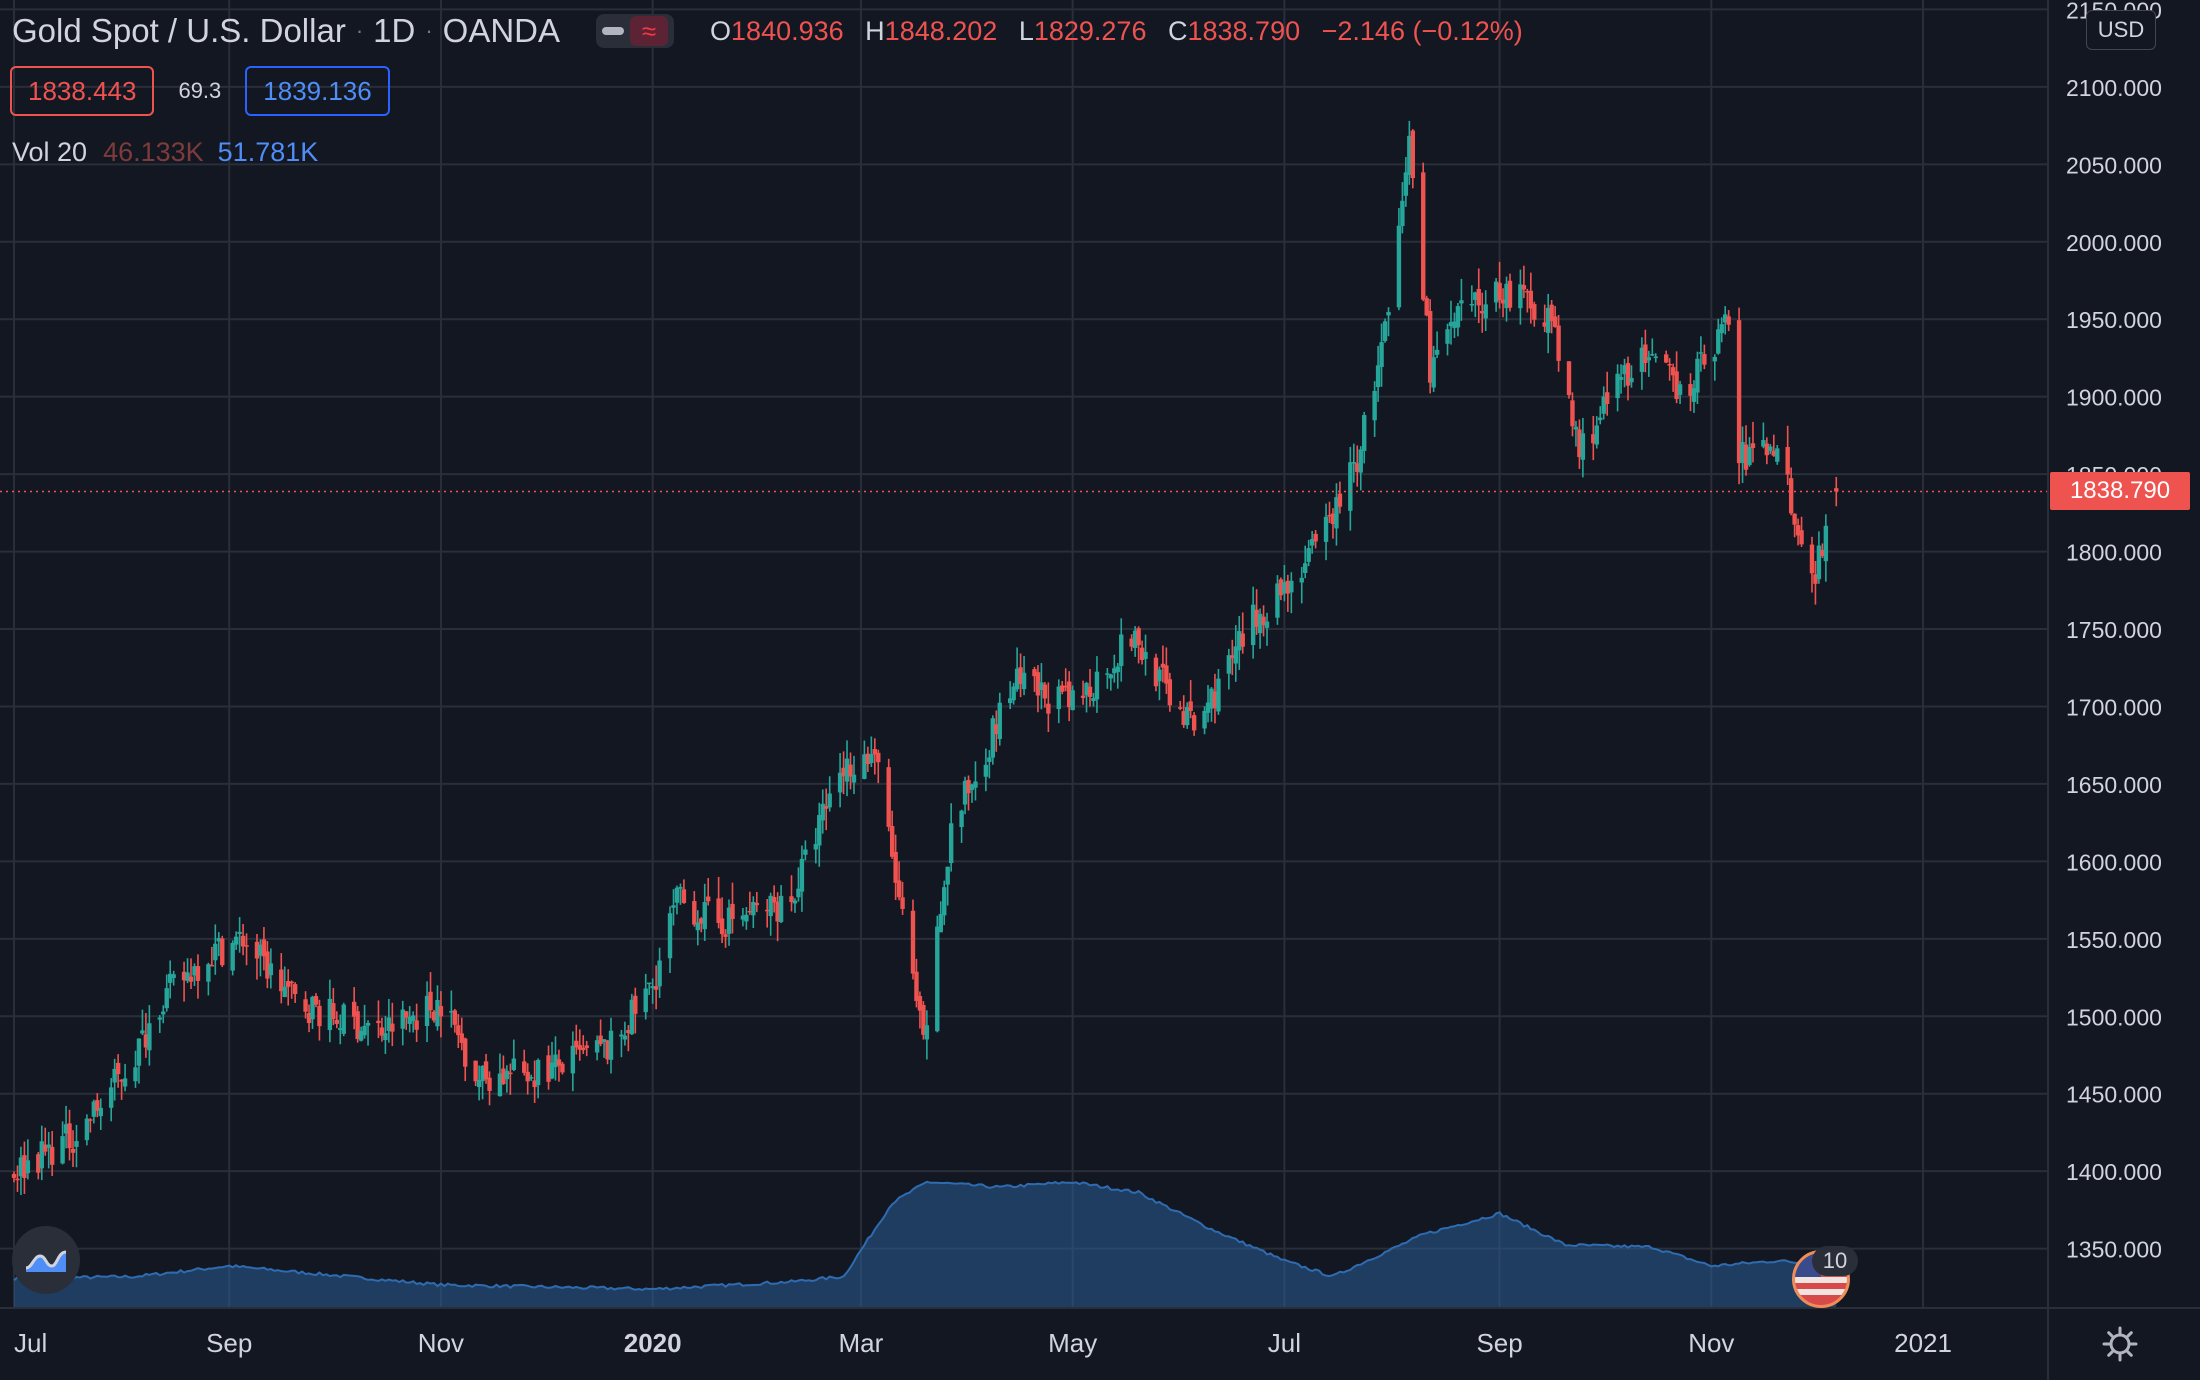  Describe the element at coordinates (317, 91) in the screenshot. I see `buy-price-button: 1839.136` at that location.